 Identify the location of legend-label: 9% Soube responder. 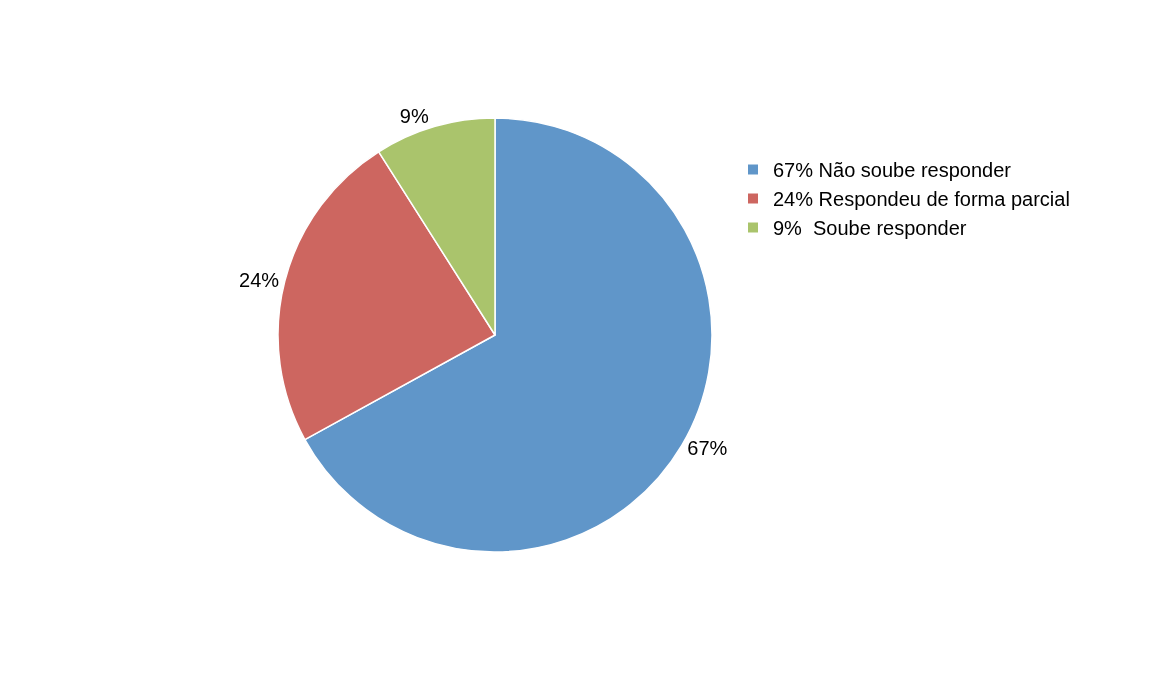
(870, 228).